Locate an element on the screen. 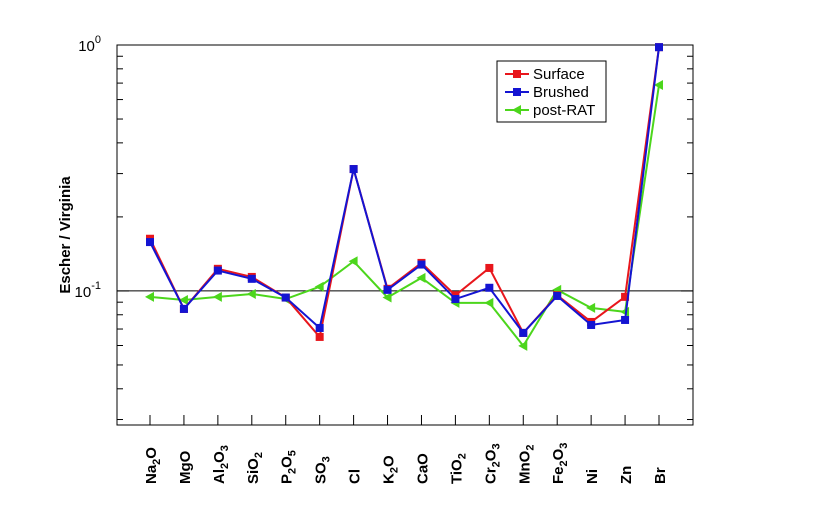 This screenshot has height=522, width=820. legend-label: post-RAT is located at coordinates (564, 110).